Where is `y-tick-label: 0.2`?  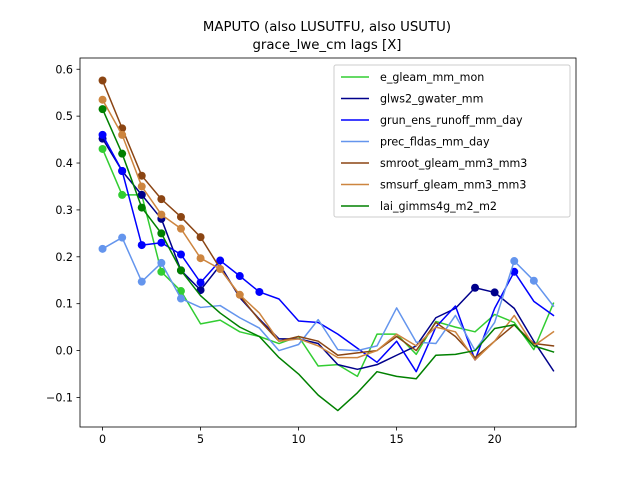 y-tick-label: 0.2 is located at coordinates (64, 257).